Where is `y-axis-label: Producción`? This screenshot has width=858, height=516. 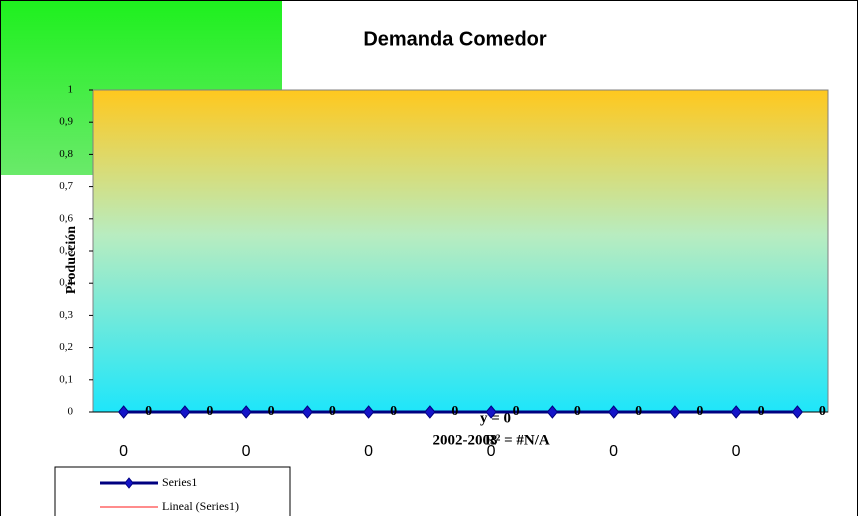
y-axis-label: Producción is located at coordinates (71, 260).